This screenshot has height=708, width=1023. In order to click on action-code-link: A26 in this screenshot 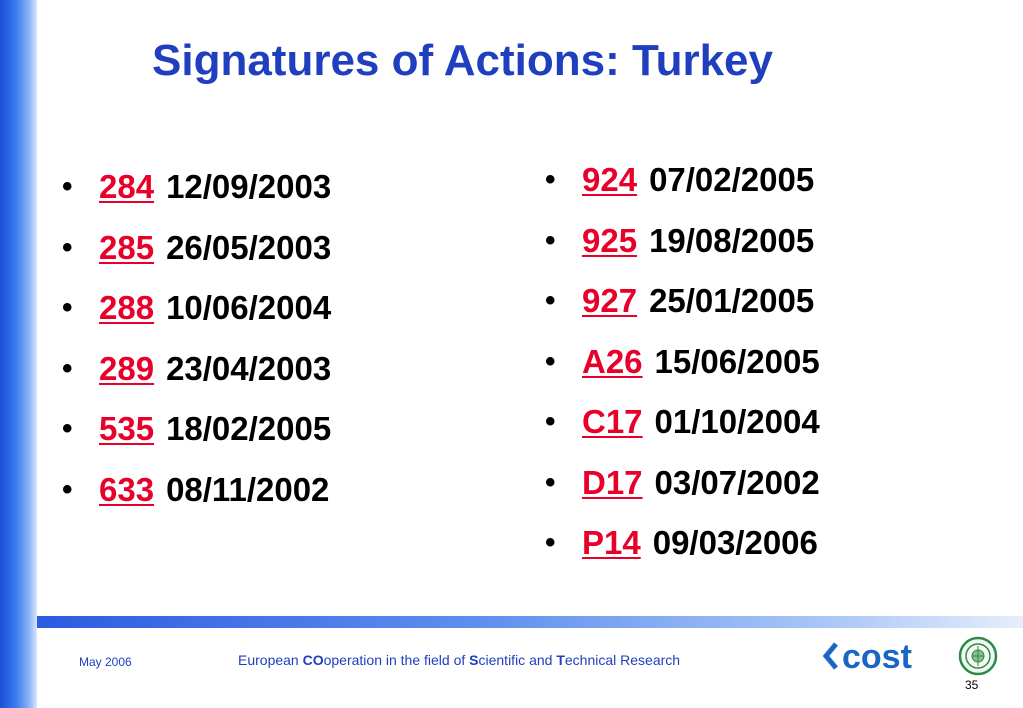, I will do `click(612, 361)`.